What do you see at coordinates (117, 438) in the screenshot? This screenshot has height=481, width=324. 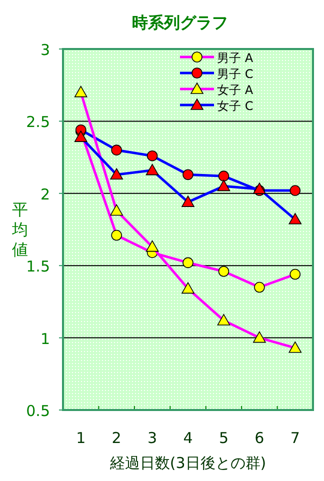 I see `x-tick-label: 2` at bounding box center [117, 438].